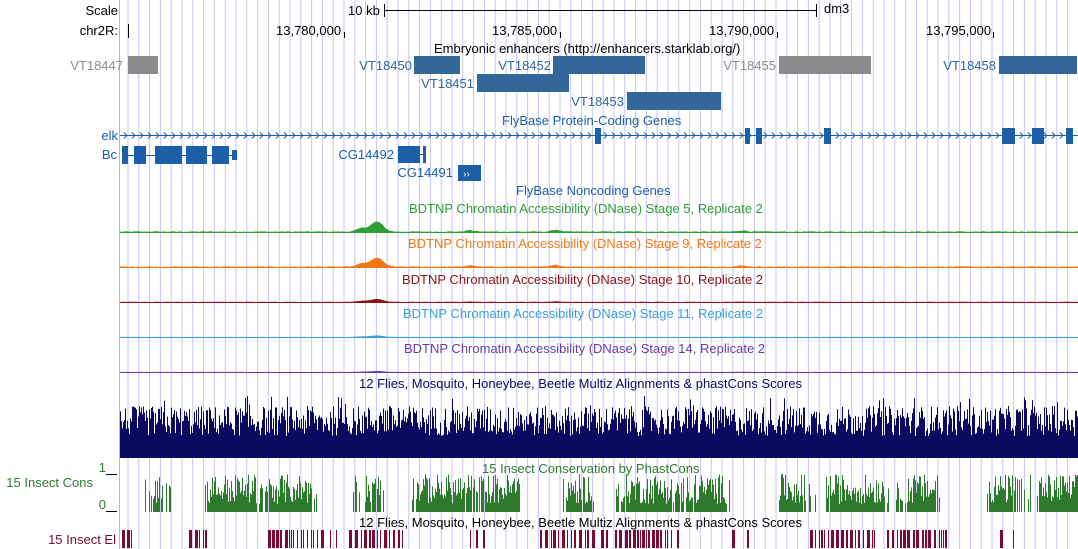 This screenshot has width=1078, height=549. Describe the element at coordinates (385, 65) in the screenshot. I see `enhancer-label-vt18450: VT18450` at that location.